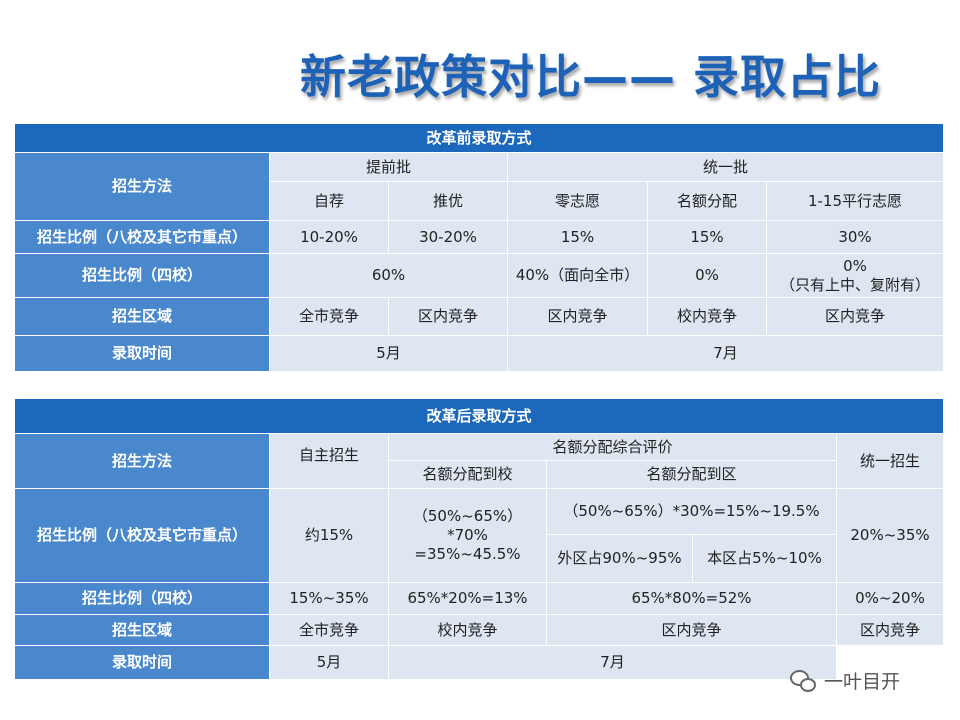  What do you see at coordinates (329, 599) in the screenshot?
I see `new-ratio4-cell: 15%~35%` at bounding box center [329, 599].